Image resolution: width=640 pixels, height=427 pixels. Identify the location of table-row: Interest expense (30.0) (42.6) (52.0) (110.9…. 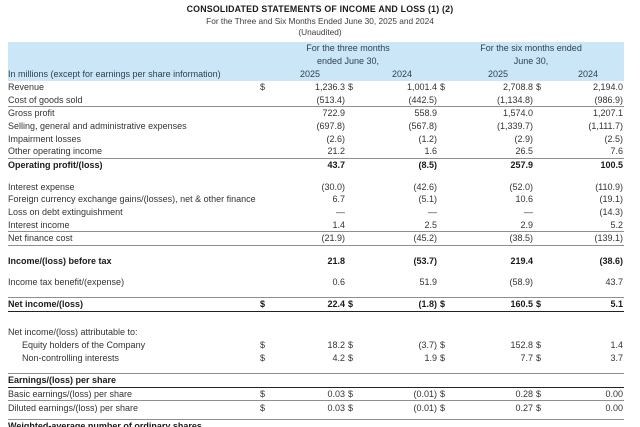
(316, 186).